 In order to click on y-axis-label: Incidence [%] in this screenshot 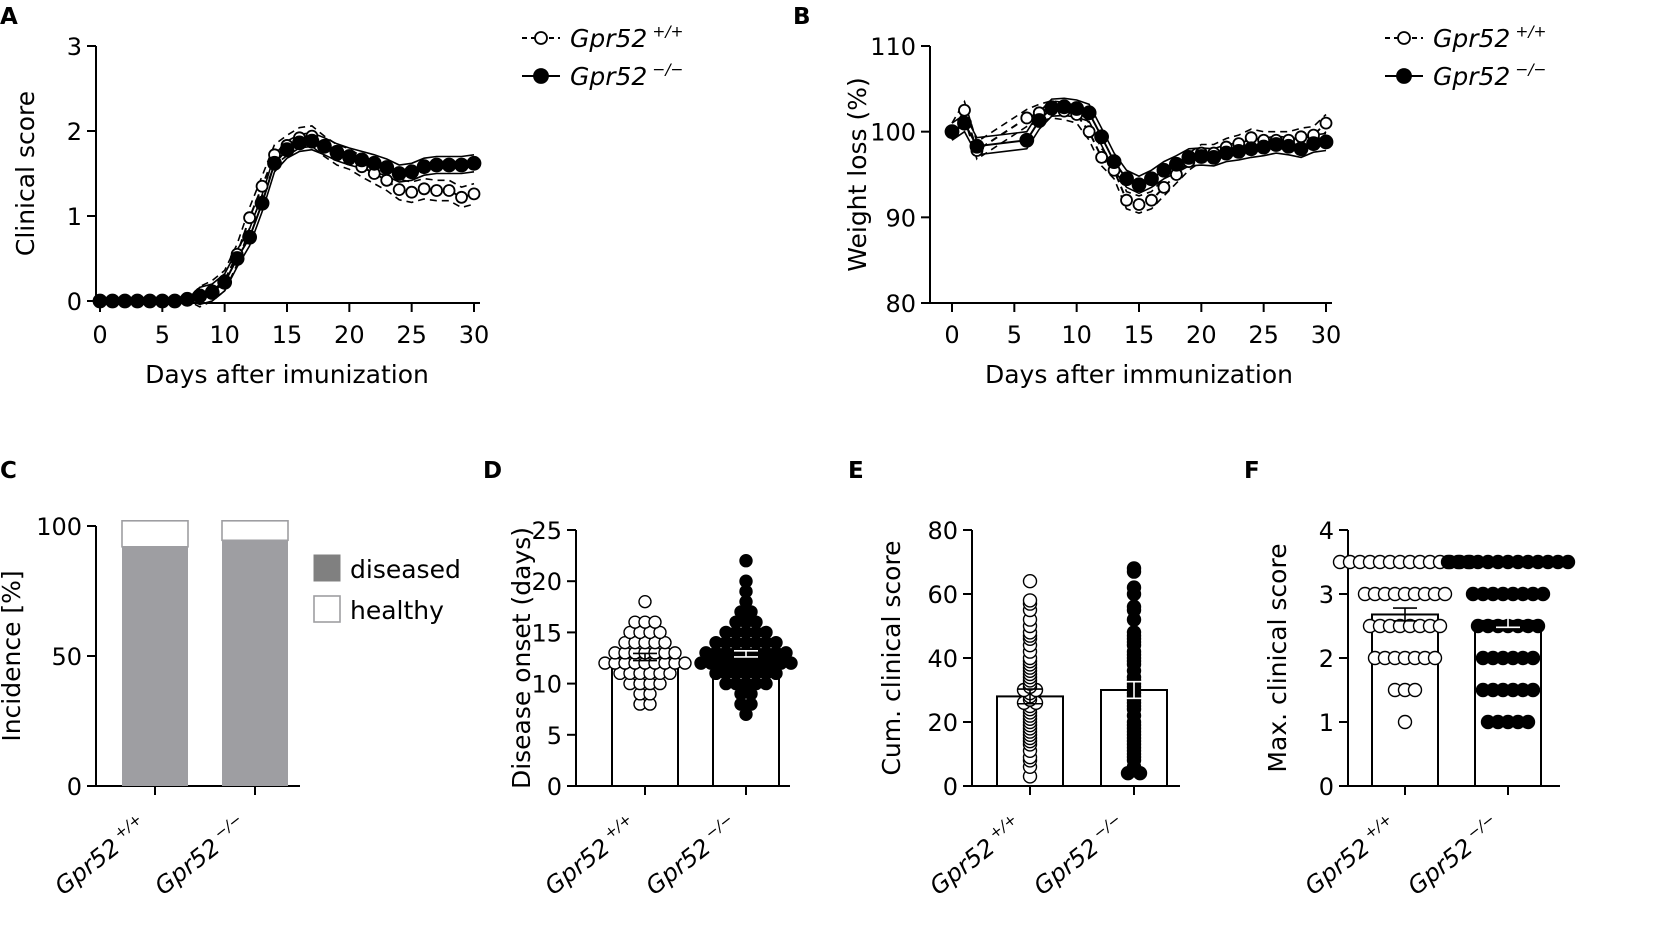, I will do `click(13, 655)`.